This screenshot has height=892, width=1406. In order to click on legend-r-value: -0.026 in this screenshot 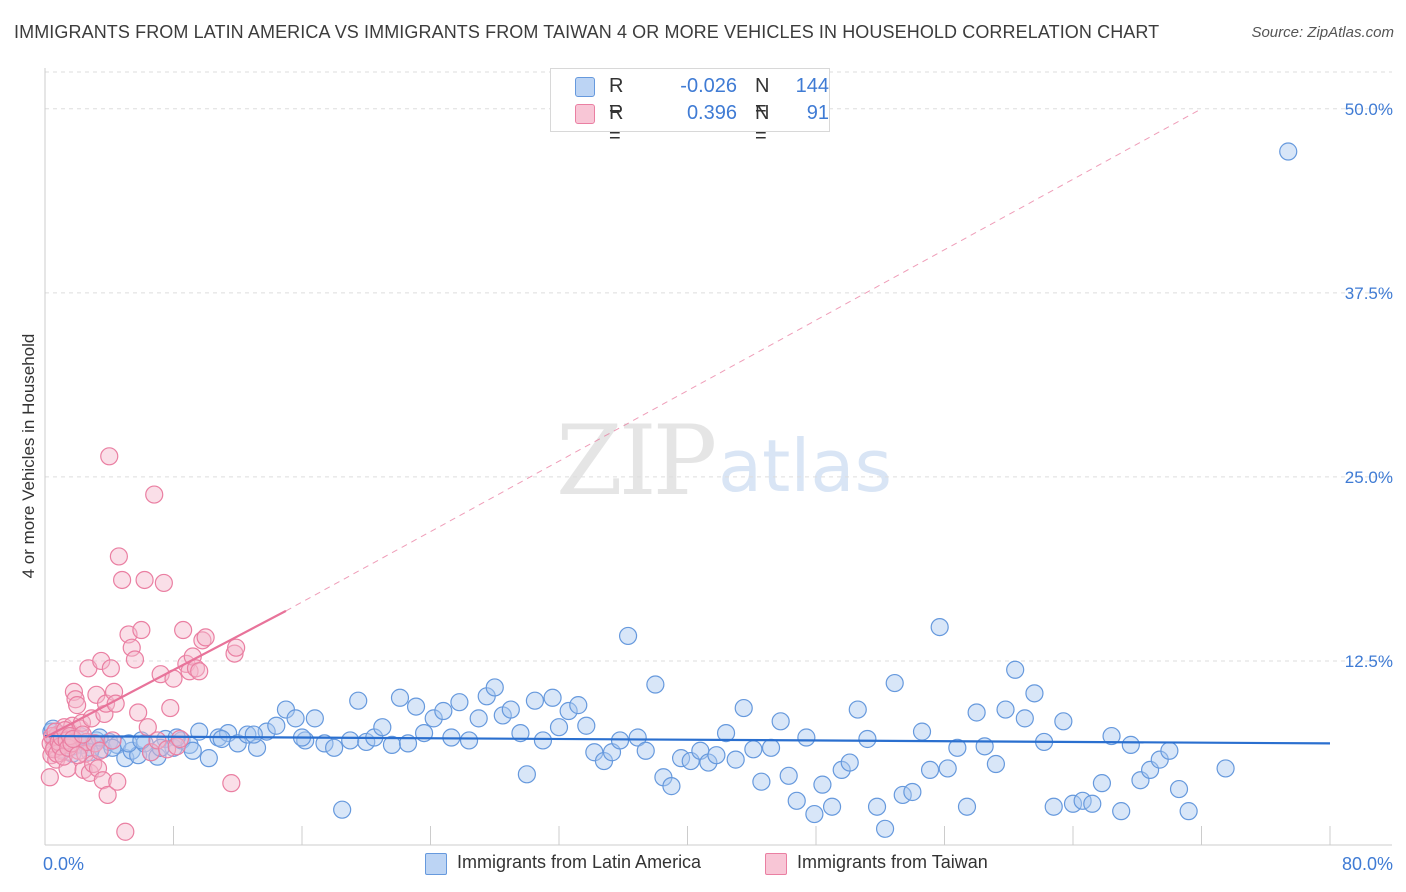, I will do `click(708, 86)`.